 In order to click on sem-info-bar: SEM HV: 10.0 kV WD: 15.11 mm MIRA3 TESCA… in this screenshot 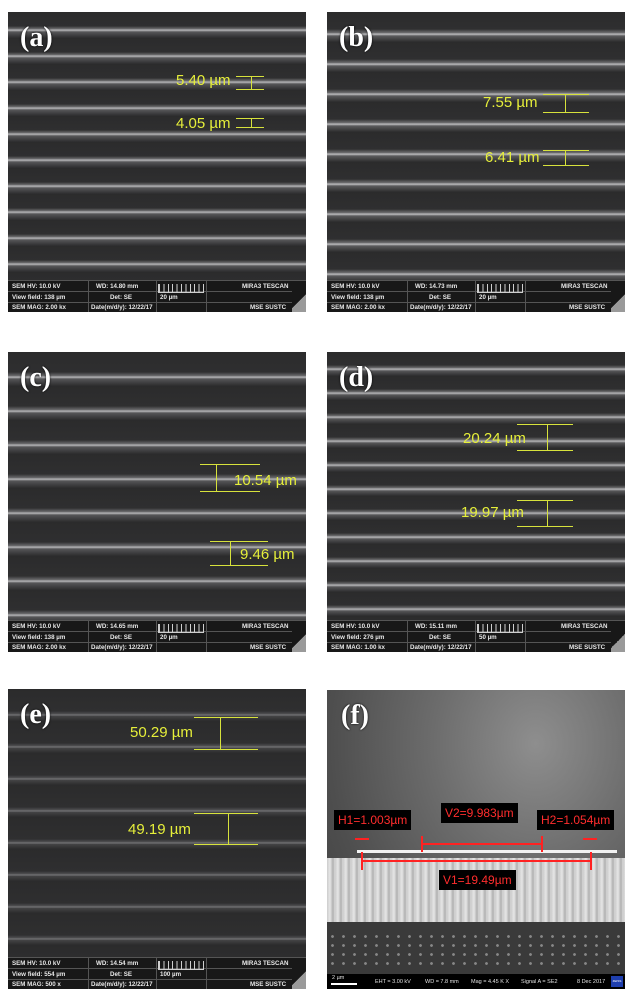, I will do `click(476, 636)`.